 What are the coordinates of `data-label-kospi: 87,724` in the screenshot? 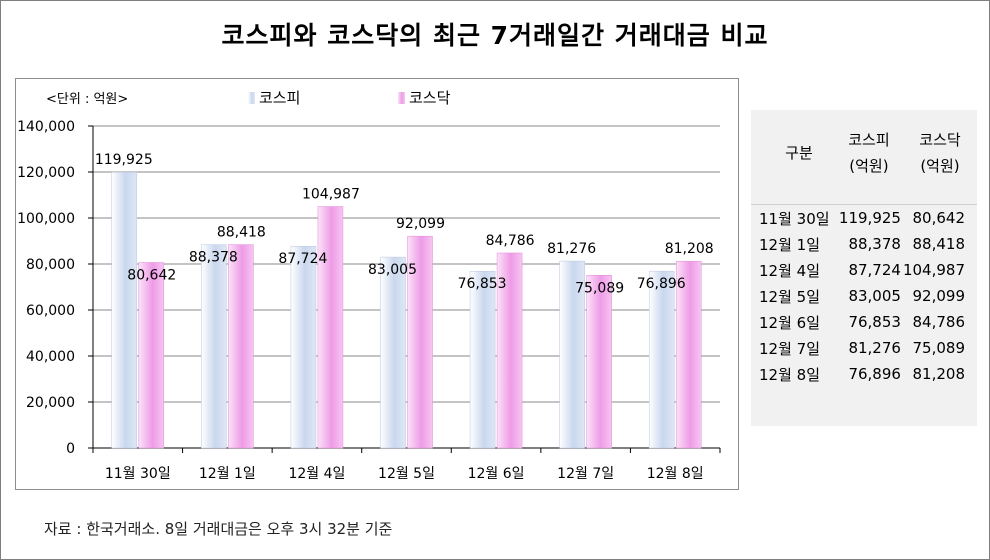 It's located at (302, 259).